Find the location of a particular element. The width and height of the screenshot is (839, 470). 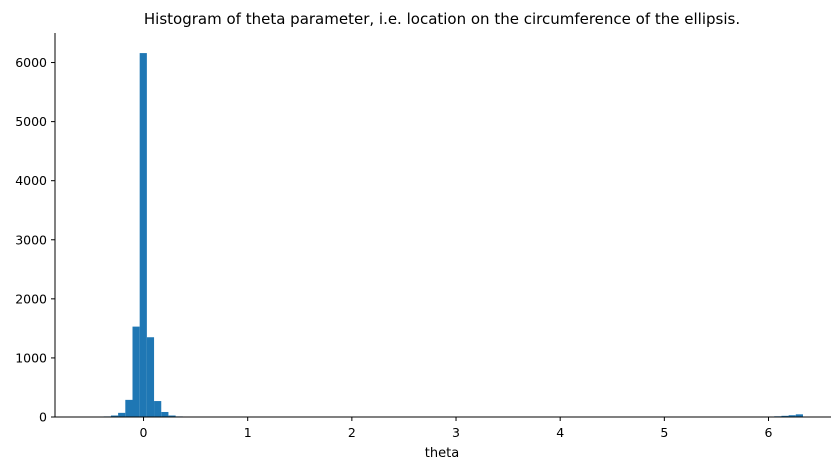

y-tick-label: 2000 is located at coordinates (31, 298).